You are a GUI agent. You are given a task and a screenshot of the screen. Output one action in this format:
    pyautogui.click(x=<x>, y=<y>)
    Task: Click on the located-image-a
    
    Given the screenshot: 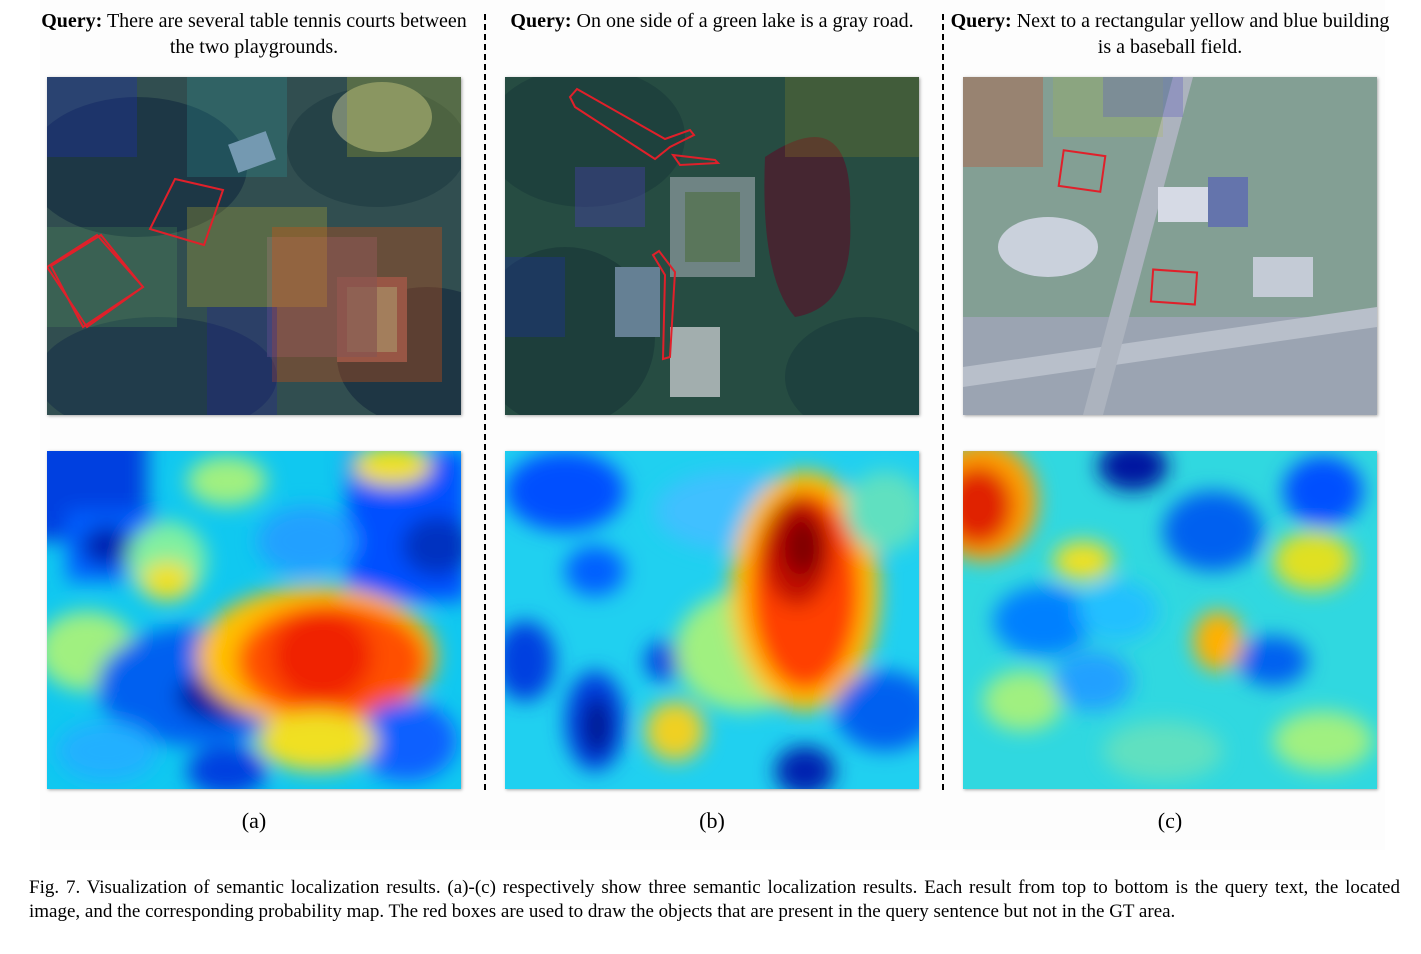 What is the action you would take?
    pyautogui.click(x=254, y=246)
    